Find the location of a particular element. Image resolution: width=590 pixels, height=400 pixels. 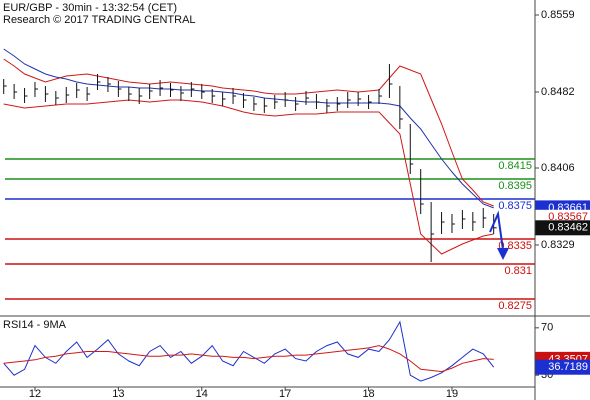

y-tick-label: 0.8406 is located at coordinates (558, 168).